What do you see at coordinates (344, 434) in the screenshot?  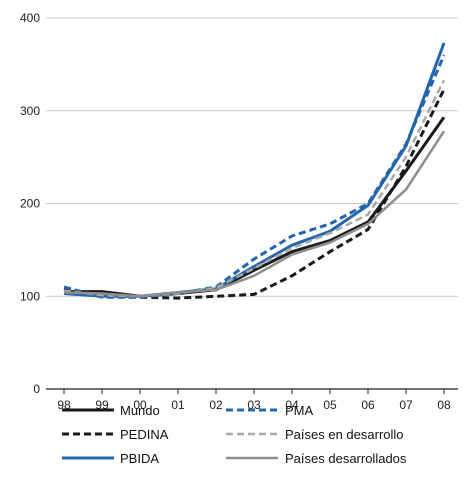 I see `legend-label: Países en desarrollo` at bounding box center [344, 434].